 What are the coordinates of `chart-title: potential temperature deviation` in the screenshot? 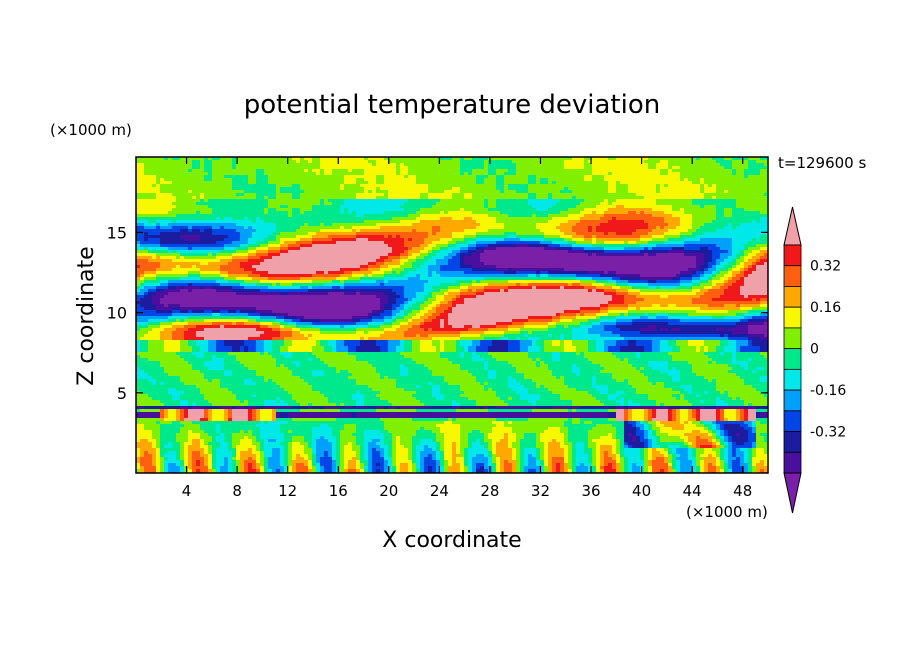 It's located at (452, 105).